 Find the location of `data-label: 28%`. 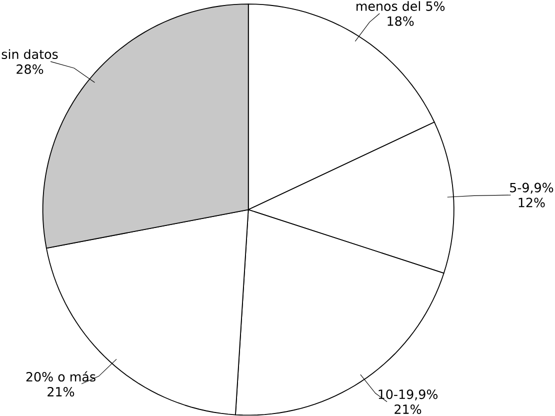

data-label: 28% is located at coordinates (30, 69).